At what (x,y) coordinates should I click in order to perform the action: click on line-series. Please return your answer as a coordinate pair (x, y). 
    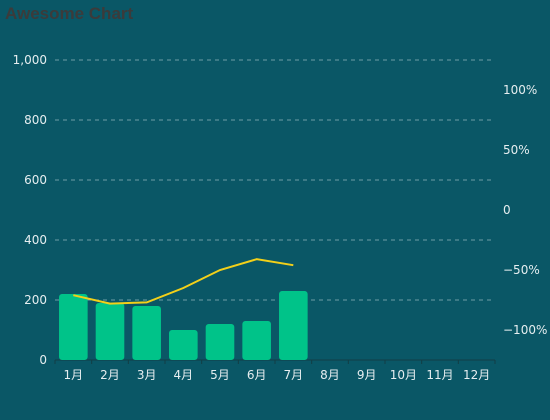
    Looking at the image, I should click on (183, 281).